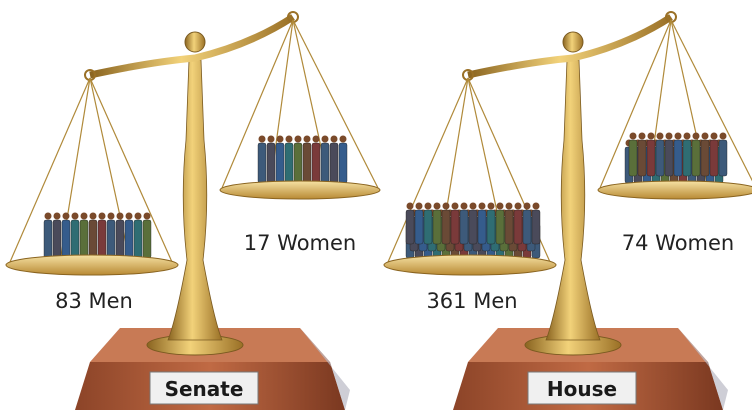 Image resolution: width=752 pixels, height=410 pixels. I want to click on scale-name: House, so click(582, 389).